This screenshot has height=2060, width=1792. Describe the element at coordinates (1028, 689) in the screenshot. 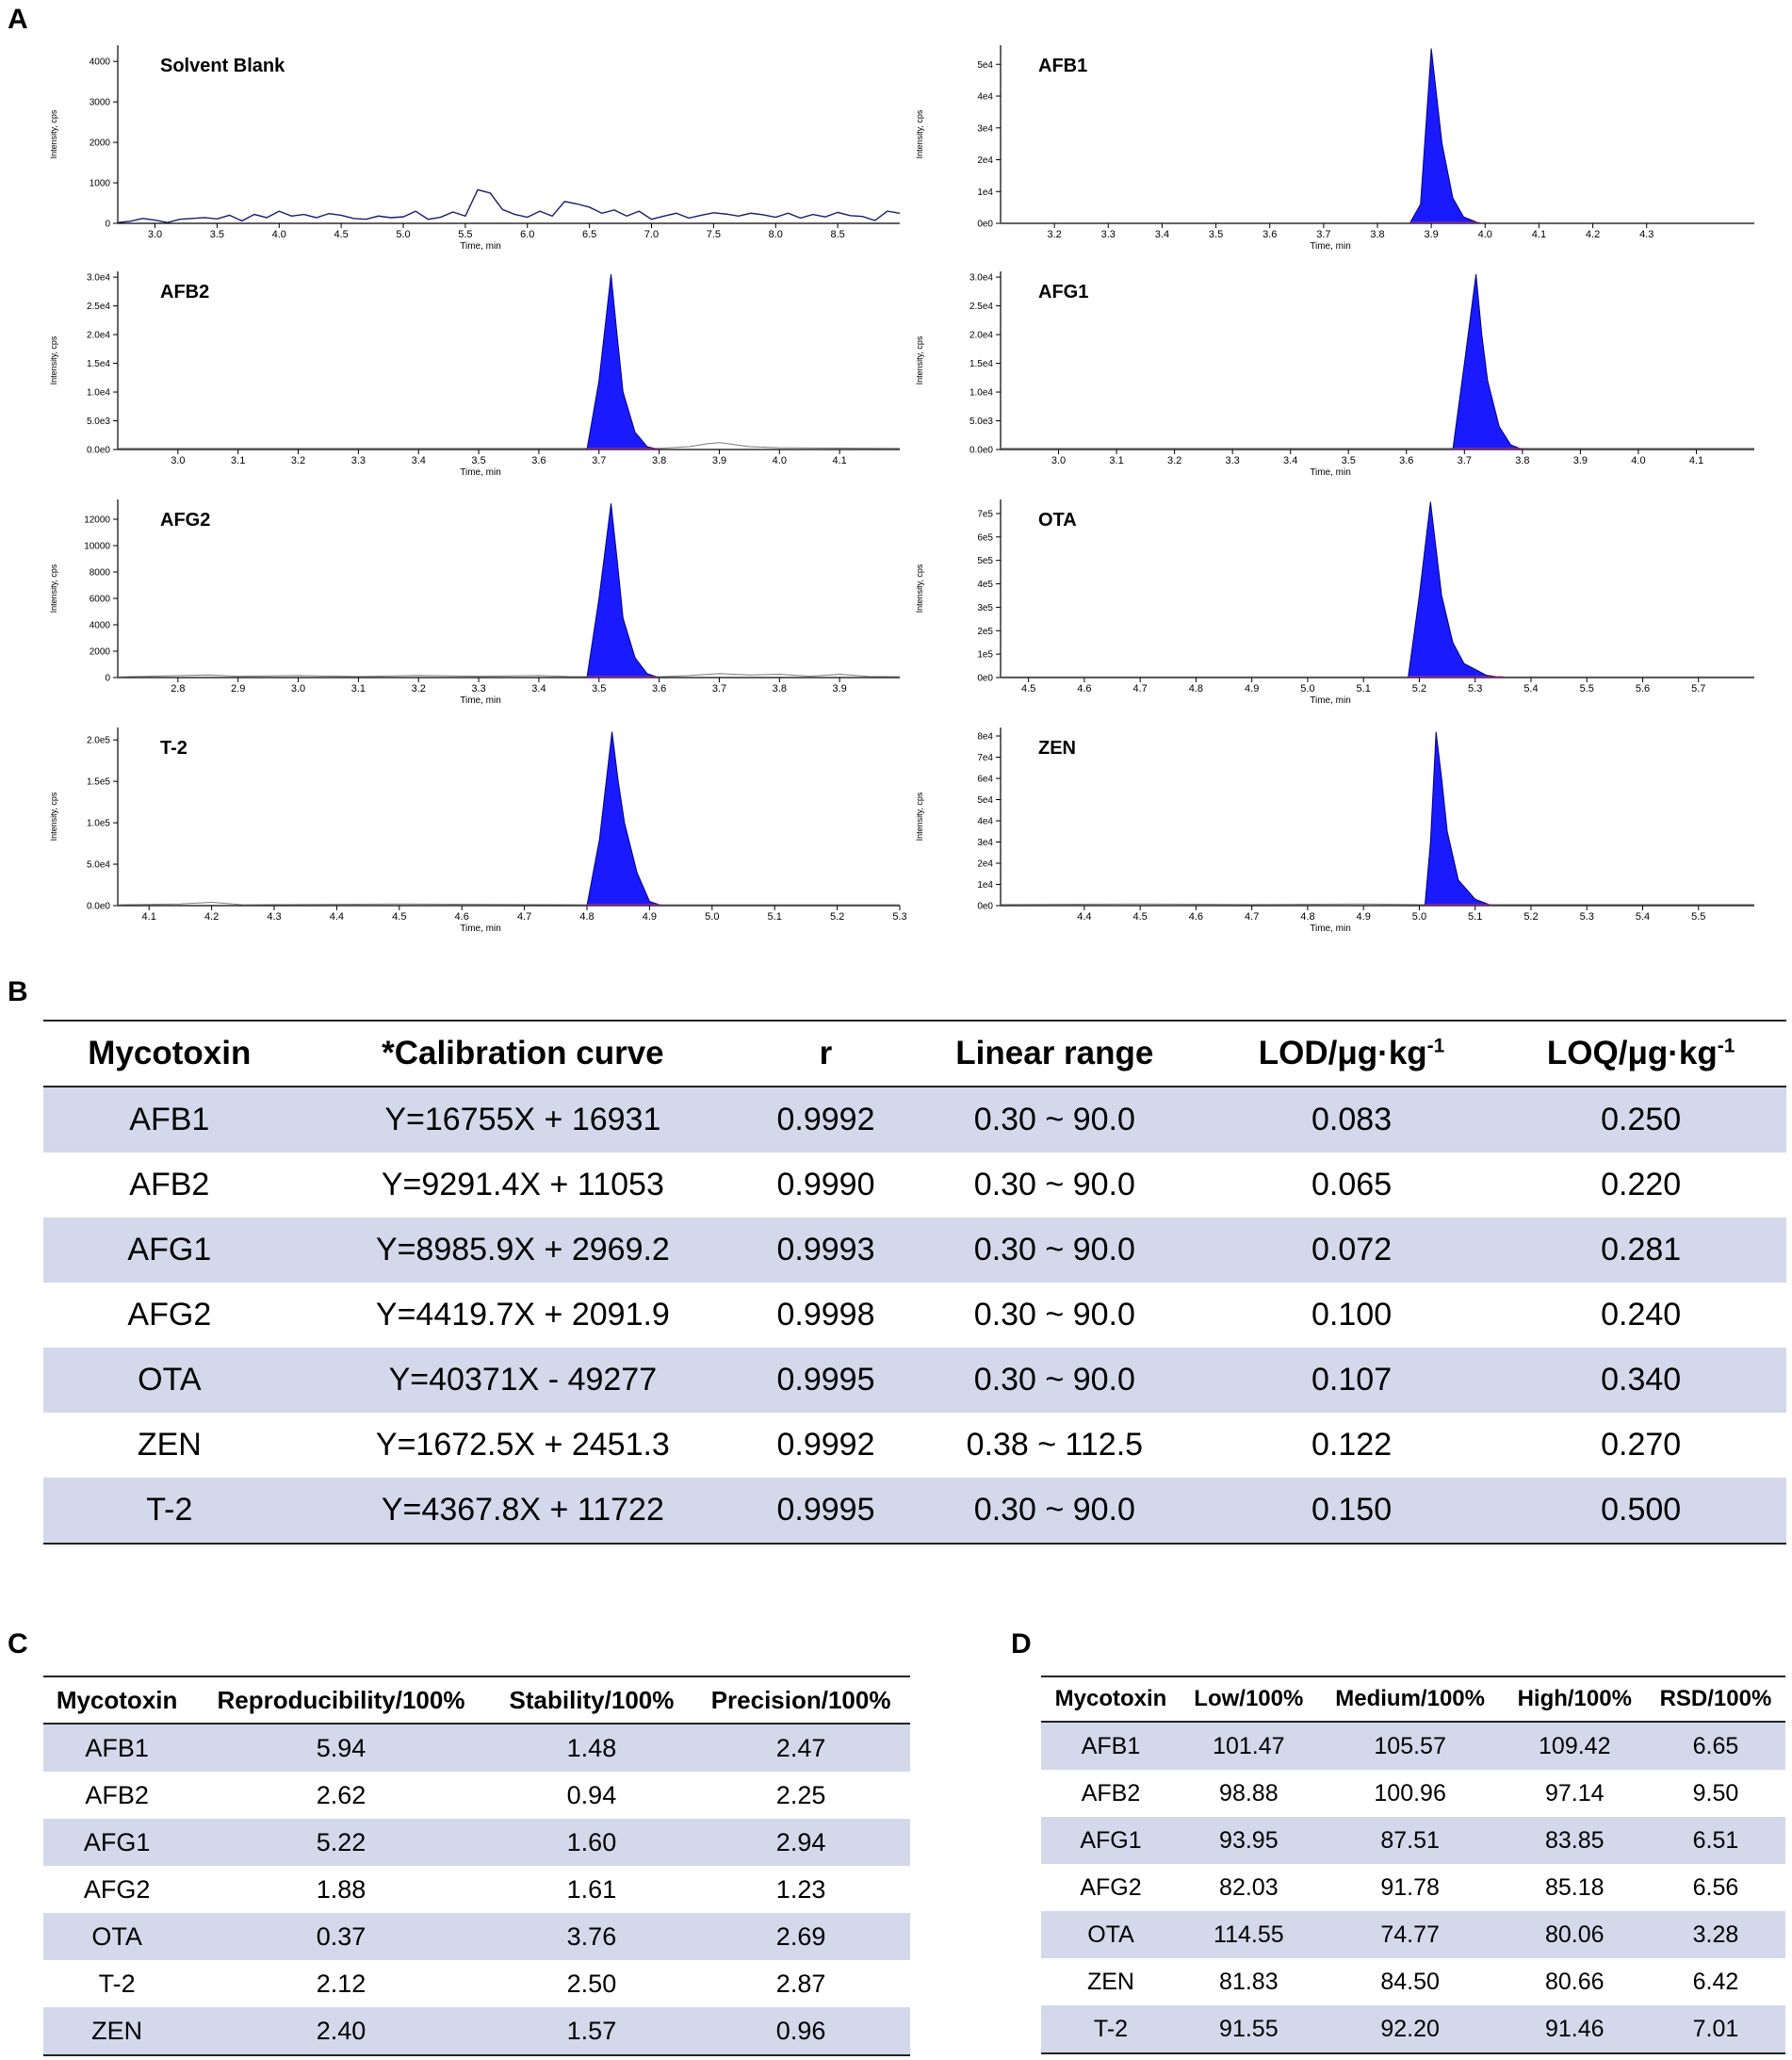

I see `x-tick-label: 4.5` at that location.